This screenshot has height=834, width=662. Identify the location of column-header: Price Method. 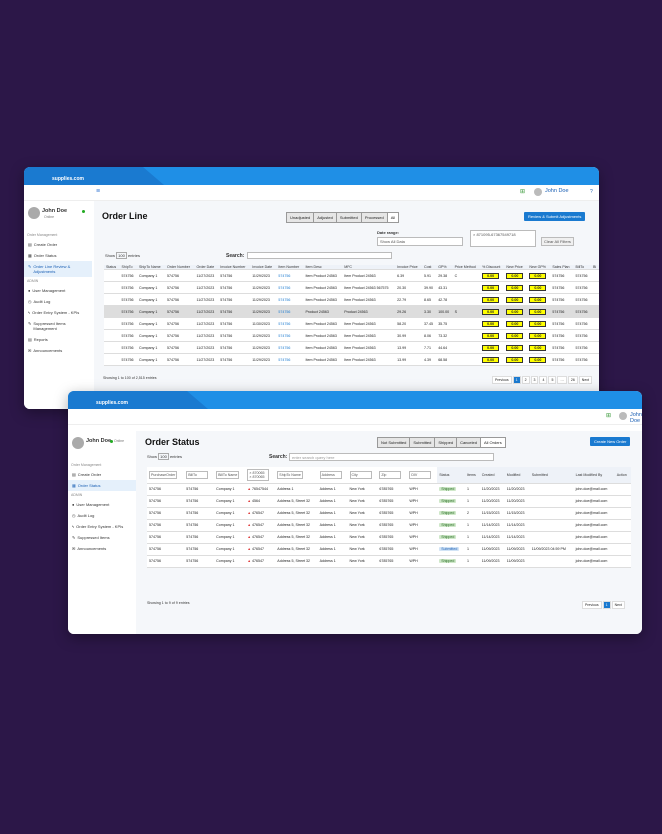
(466, 267).